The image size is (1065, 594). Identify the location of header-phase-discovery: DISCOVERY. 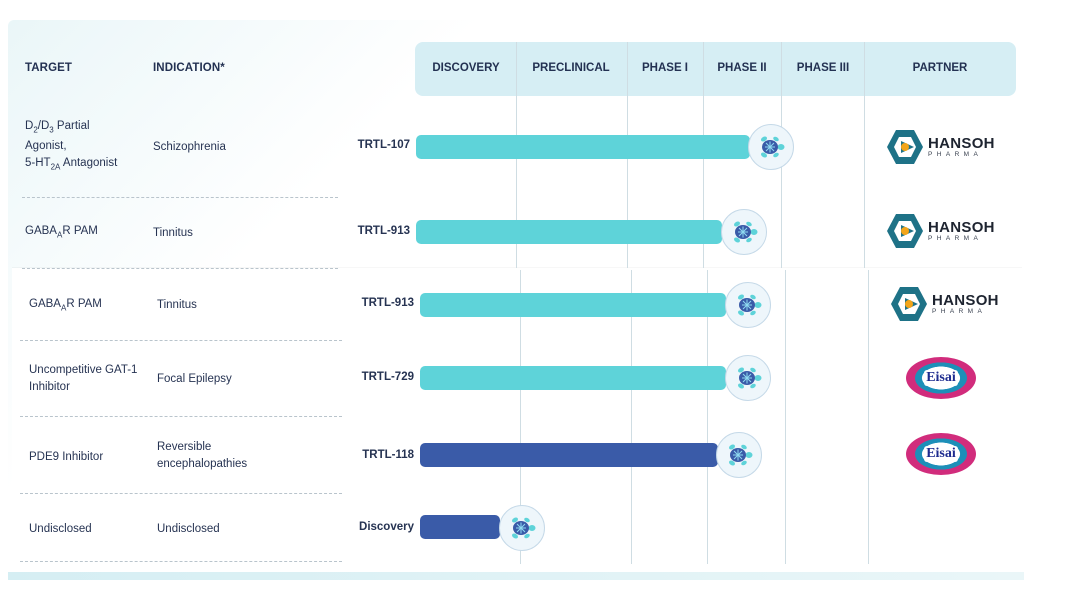
(466, 68).